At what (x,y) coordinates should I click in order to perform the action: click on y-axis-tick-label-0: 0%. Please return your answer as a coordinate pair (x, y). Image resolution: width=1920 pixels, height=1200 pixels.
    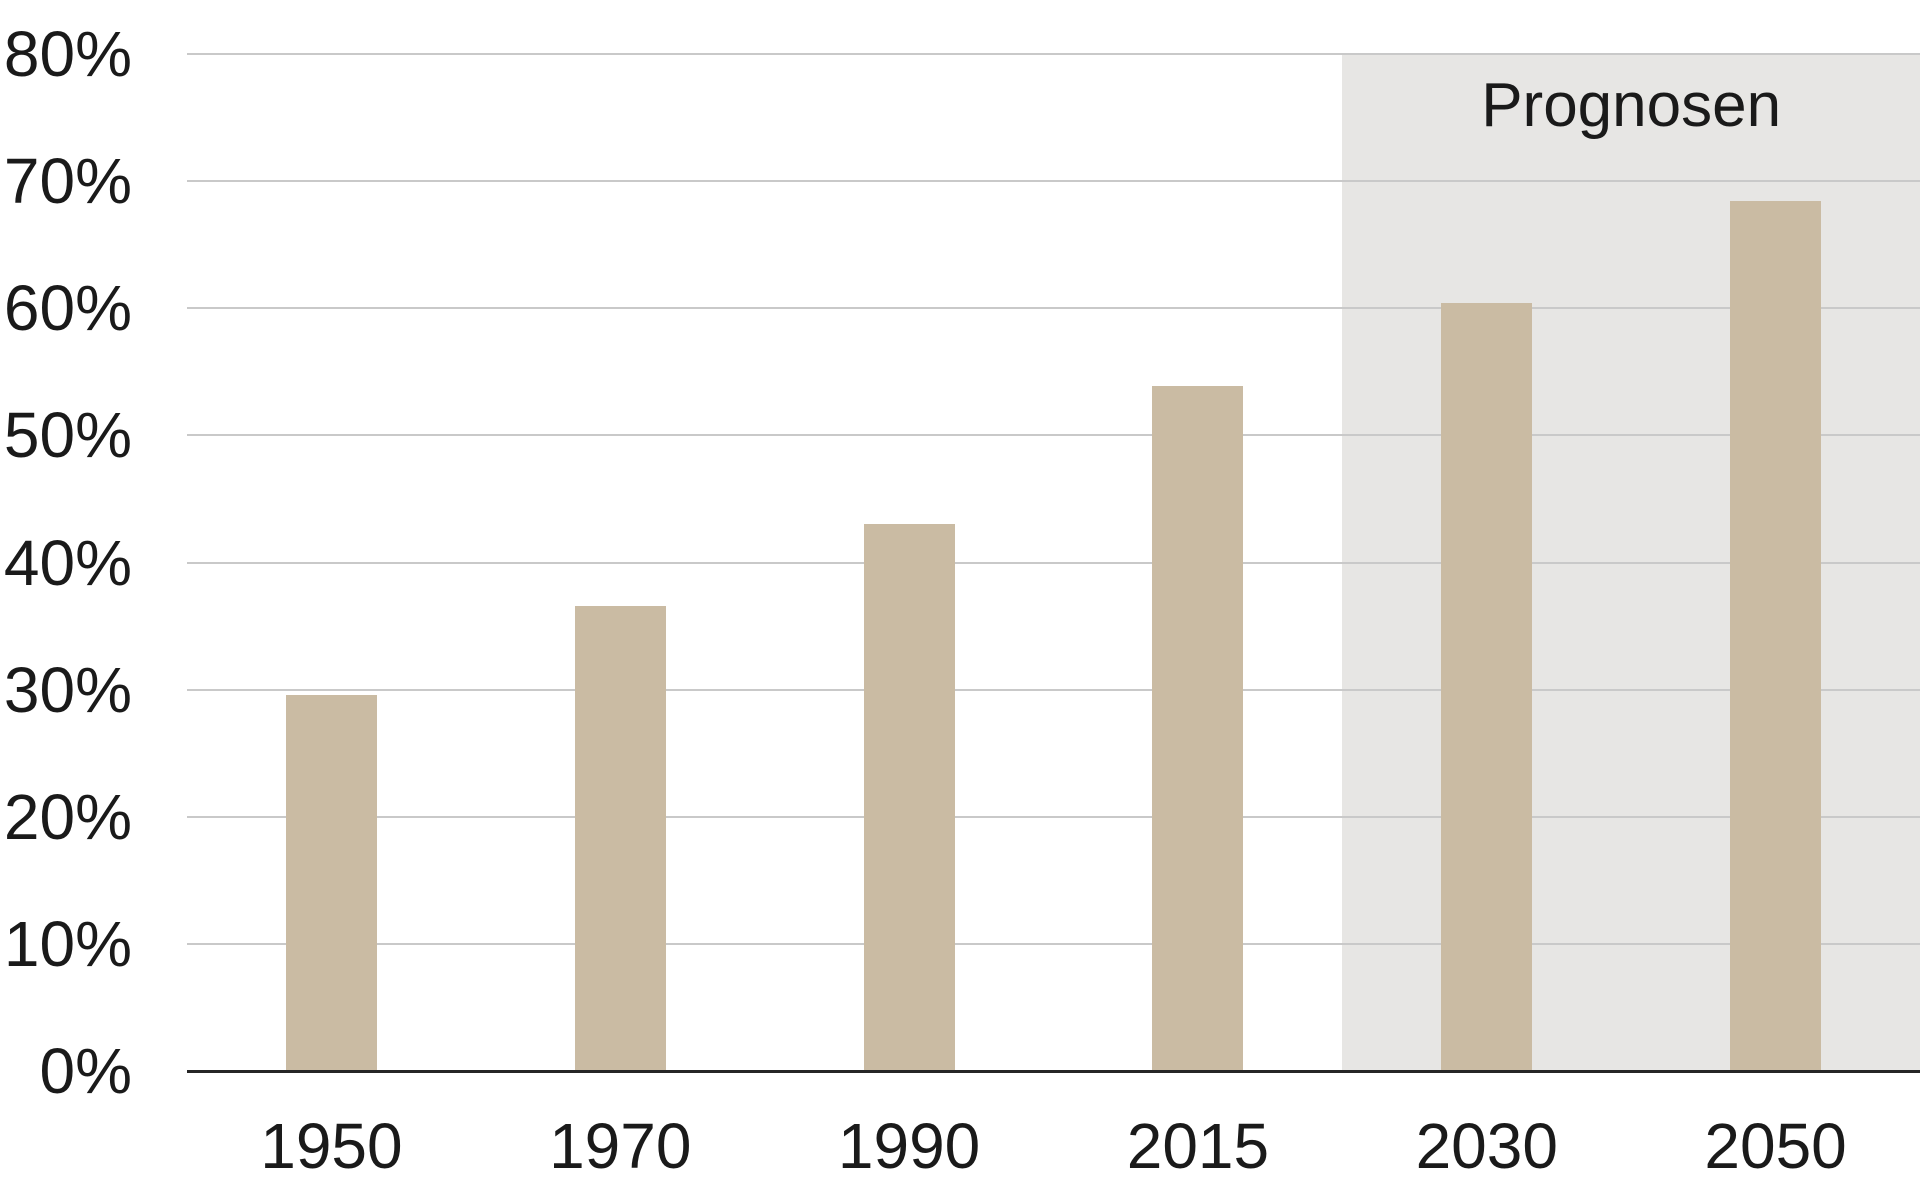
    Looking at the image, I should click on (86, 1071).